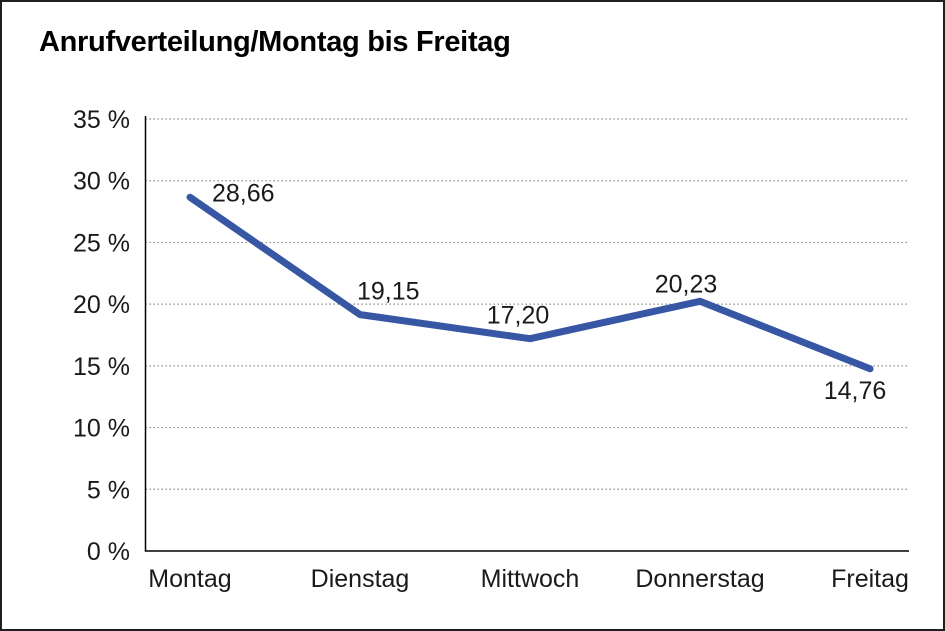 Image resolution: width=945 pixels, height=631 pixels. I want to click on x-axis-category-label: Donnerstag, so click(699, 579).